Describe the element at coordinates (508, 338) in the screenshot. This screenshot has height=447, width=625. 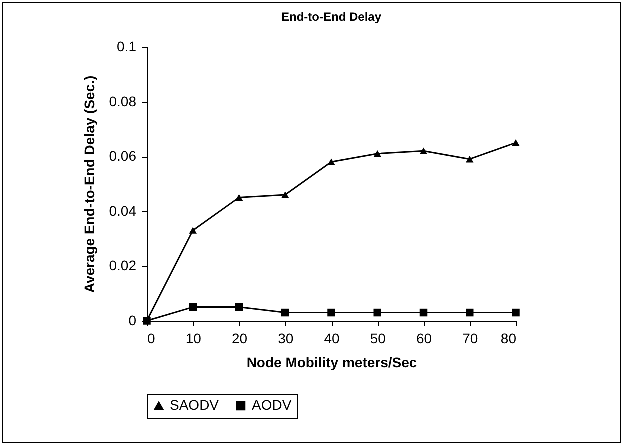
I see `x-tick-label: 80` at that location.